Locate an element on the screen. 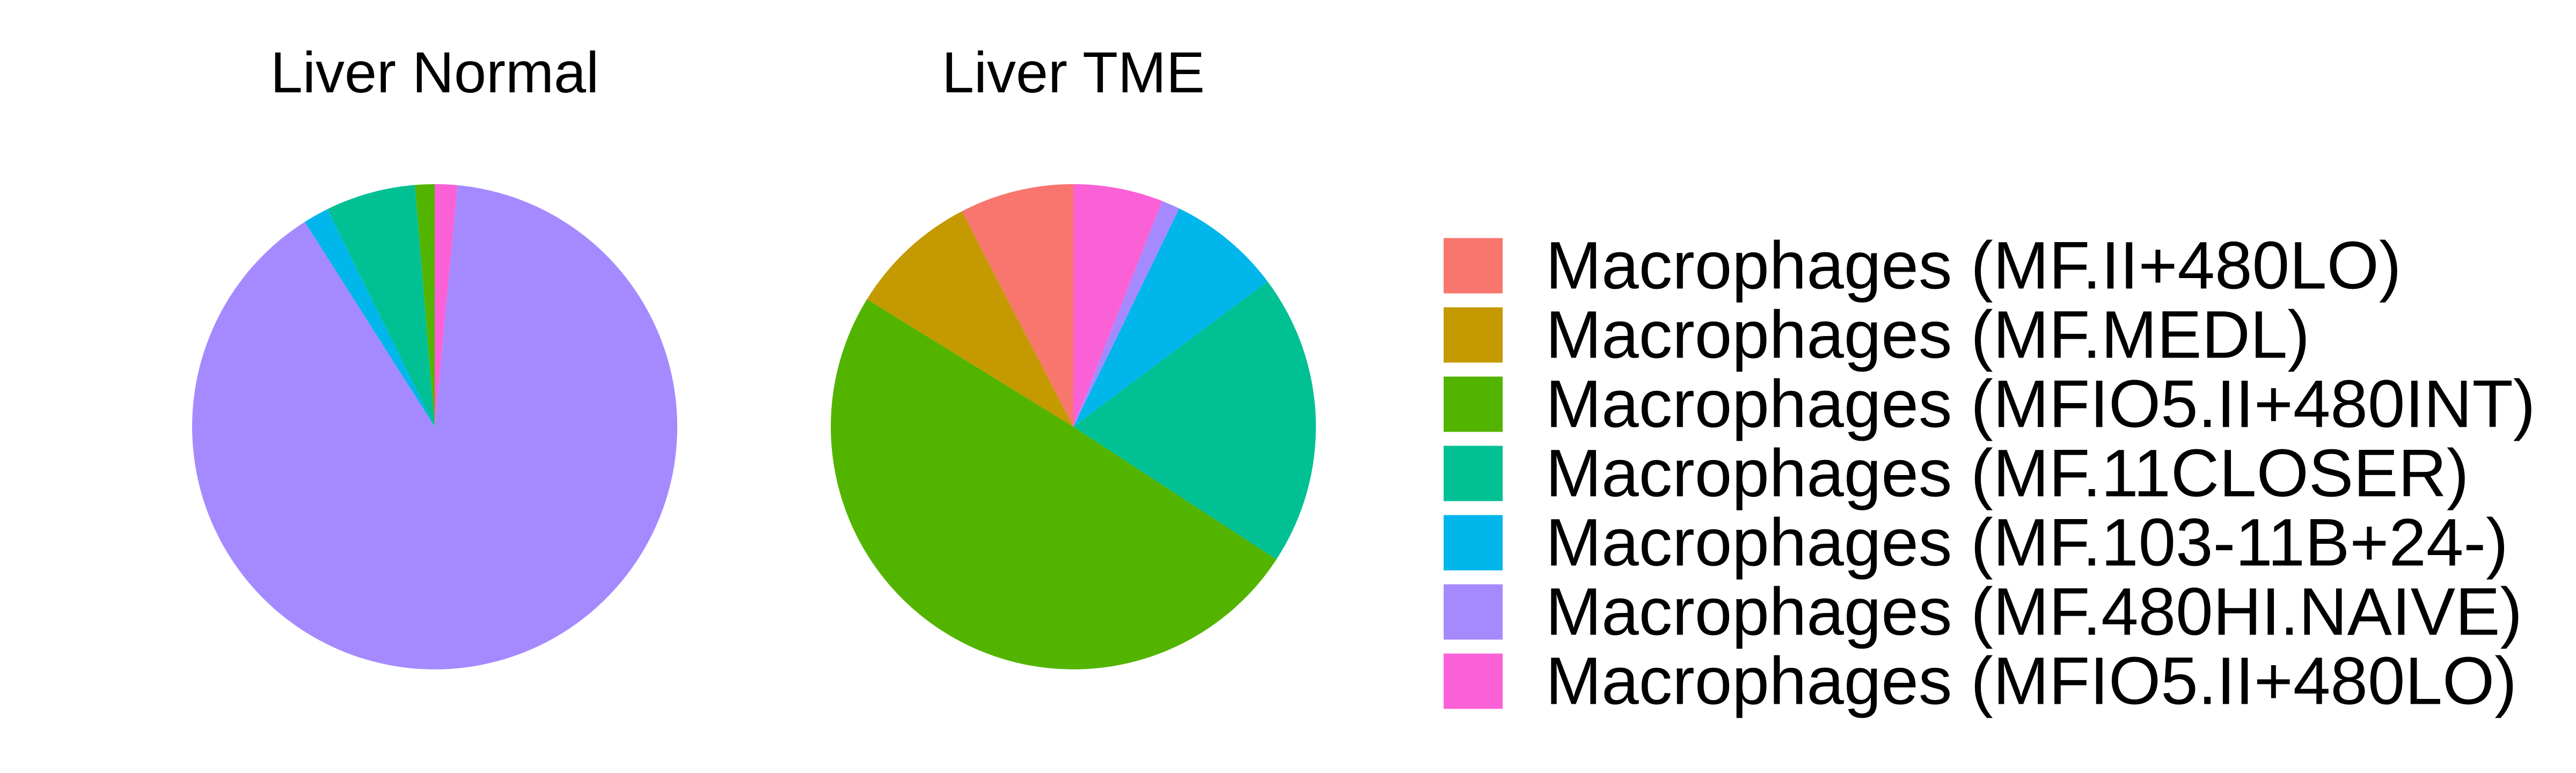 The image size is (2576, 773). pie-slice-macrophages-mf-medl is located at coordinates (970, 319).